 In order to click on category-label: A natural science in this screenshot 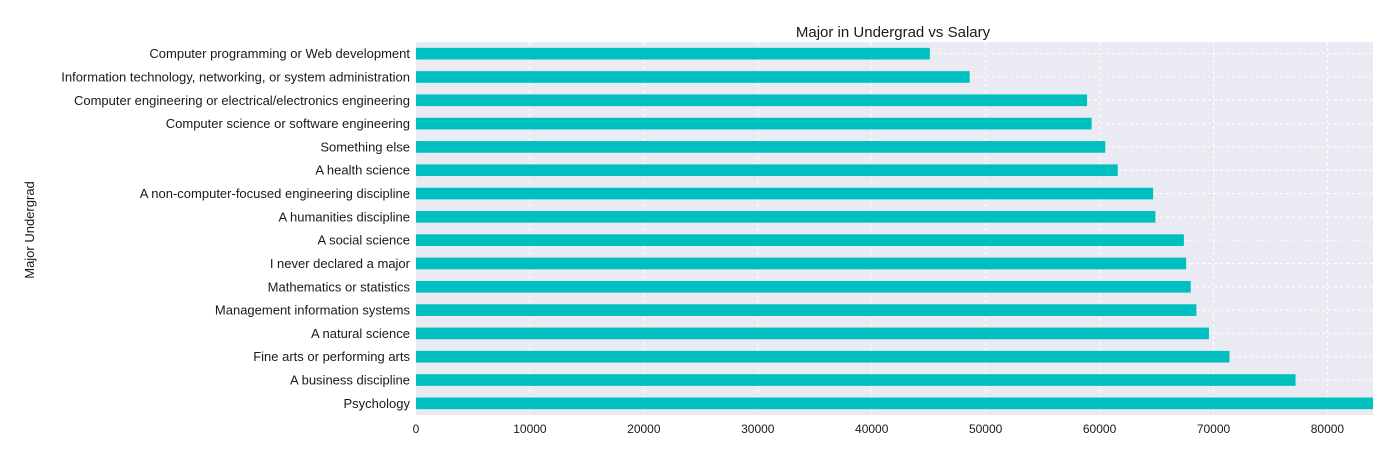, I will do `click(360, 333)`.